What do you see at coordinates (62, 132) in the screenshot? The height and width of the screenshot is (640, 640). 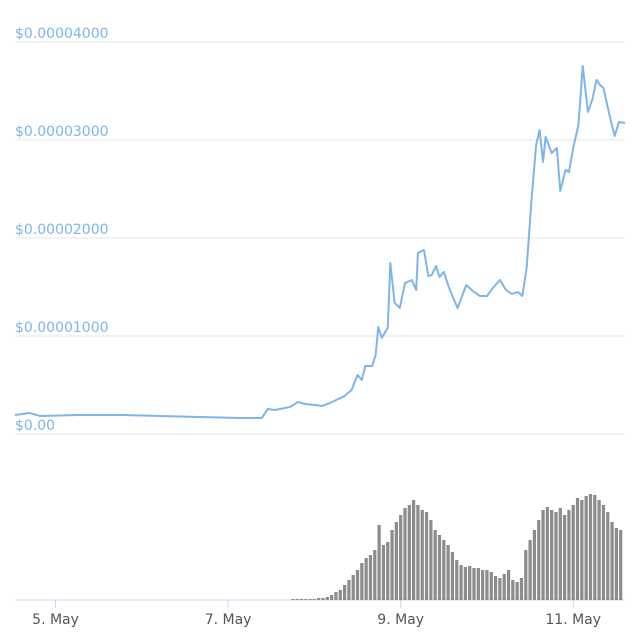 I see `y-tick-label: $0.00003000` at bounding box center [62, 132].